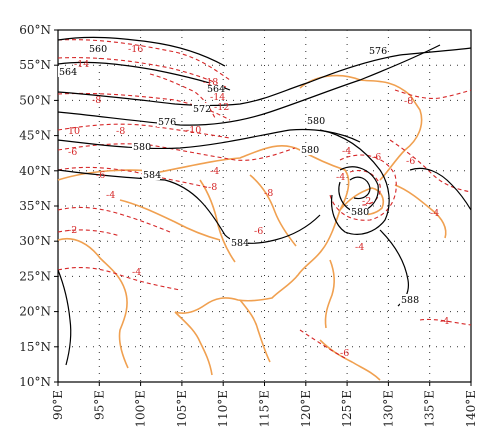 This screenshot has height=446, width=500. I want to click on temp-label: -18, so click(210, 82).